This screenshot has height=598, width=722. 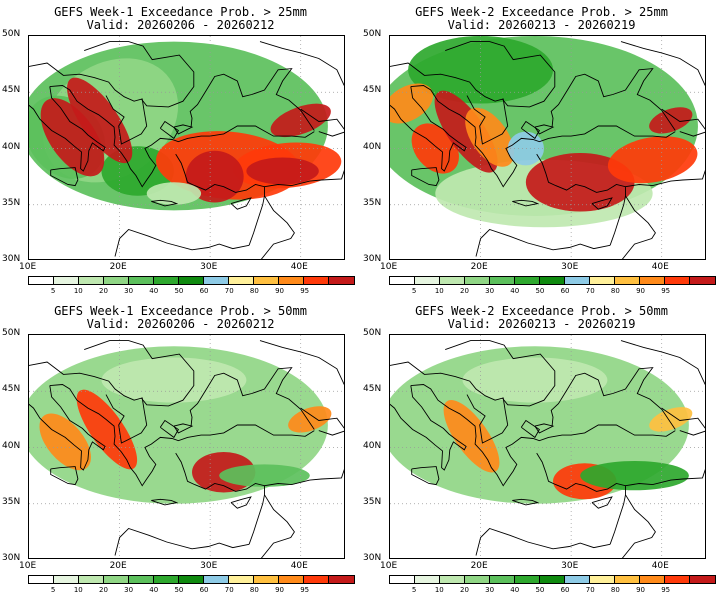 I want to click on colorbar-label: 70, so click(x=229, y=291).